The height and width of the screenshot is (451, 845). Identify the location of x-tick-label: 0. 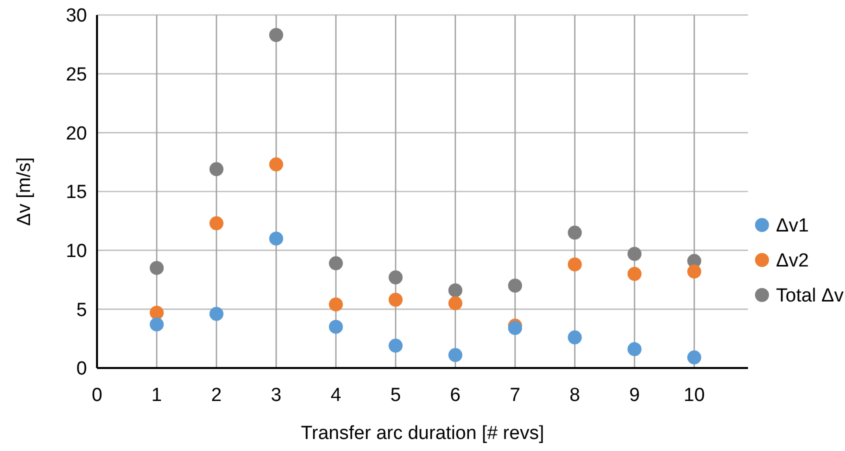
(97, 395).